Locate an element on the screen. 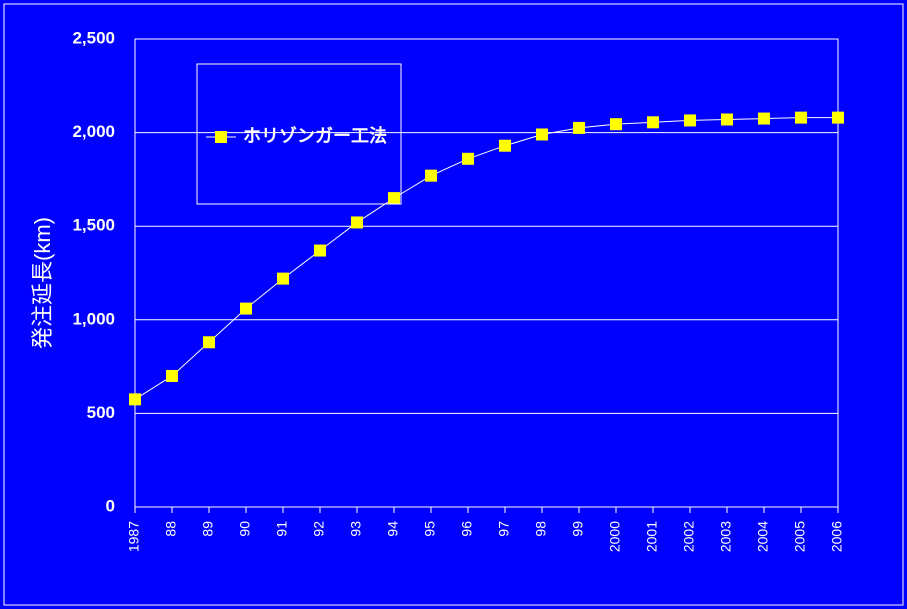  y-tick-label: 0 is located at coordinates (110, 505).